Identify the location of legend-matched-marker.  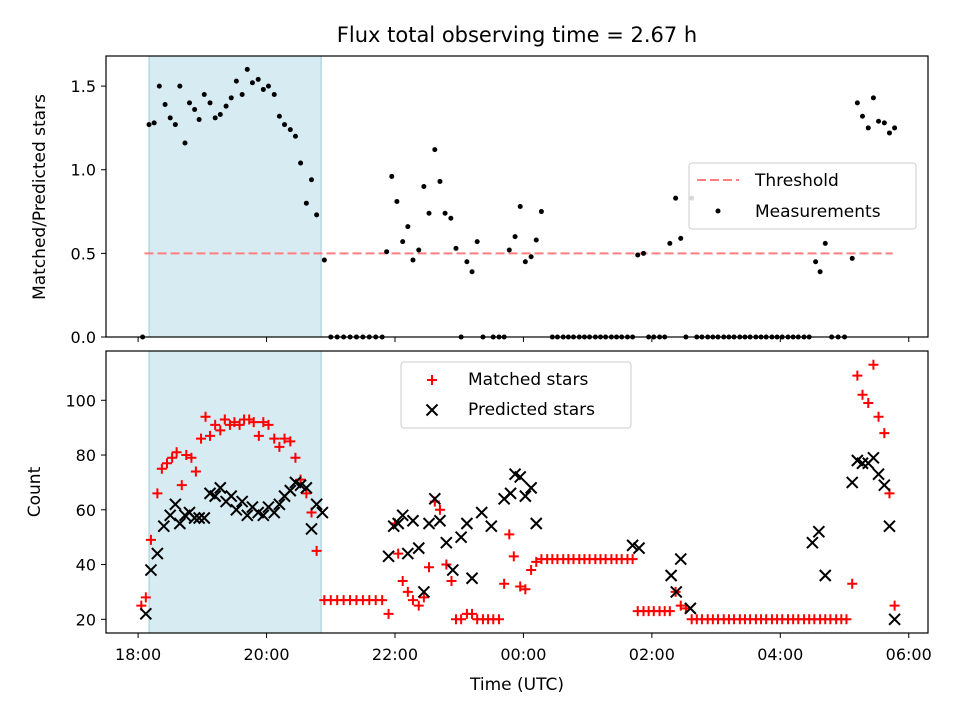
(432, 380).